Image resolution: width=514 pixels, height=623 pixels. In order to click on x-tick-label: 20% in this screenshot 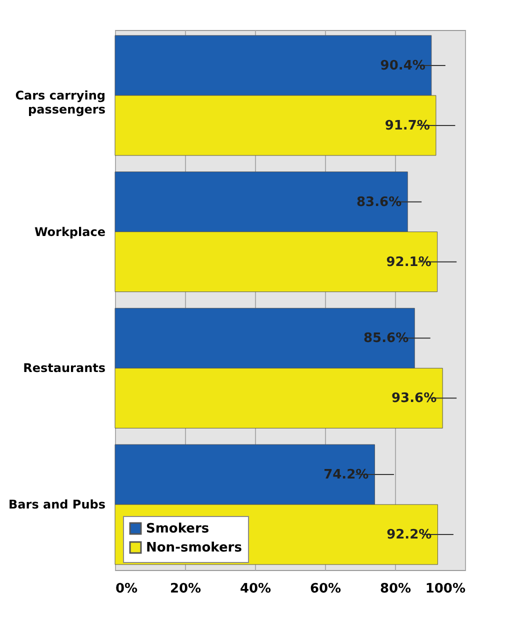, I will do `click(186, 589)`.